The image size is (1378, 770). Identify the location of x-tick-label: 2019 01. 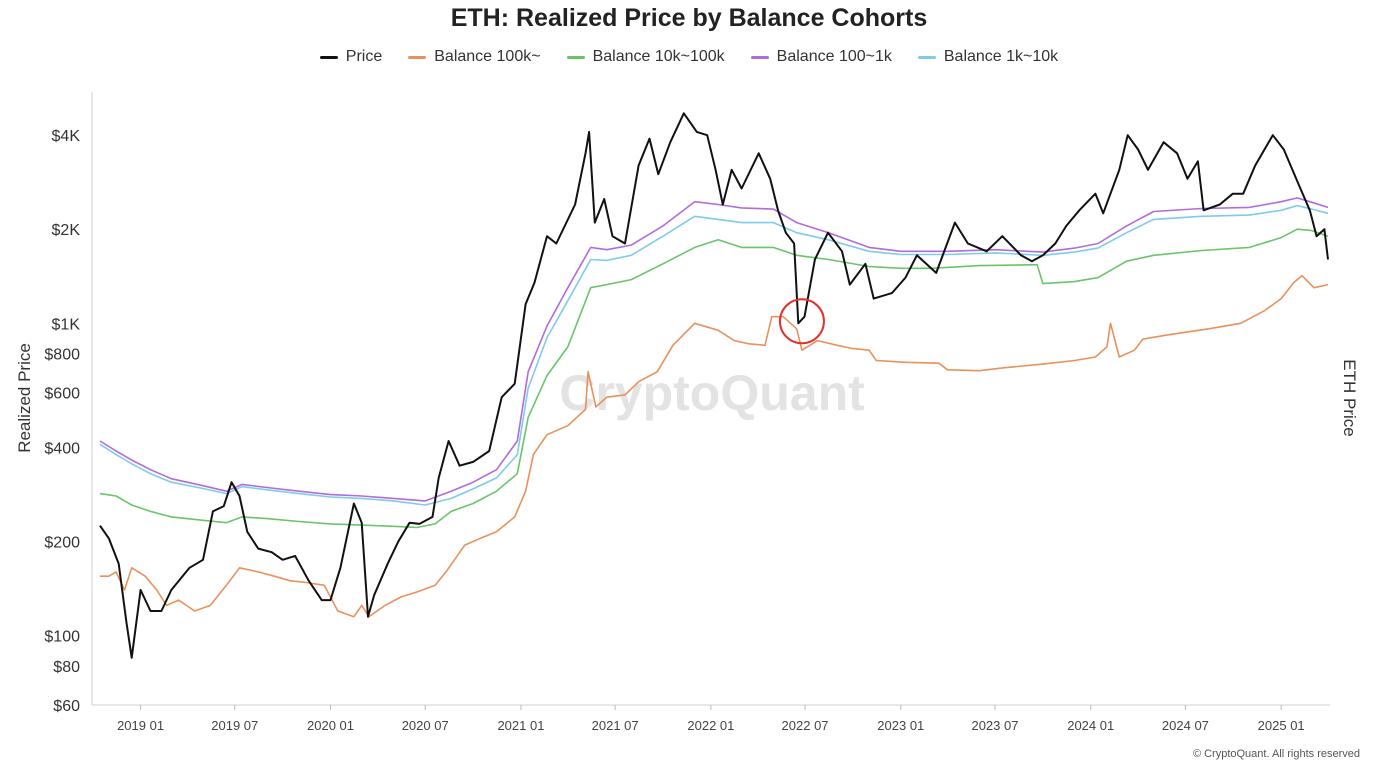
(140, 725).